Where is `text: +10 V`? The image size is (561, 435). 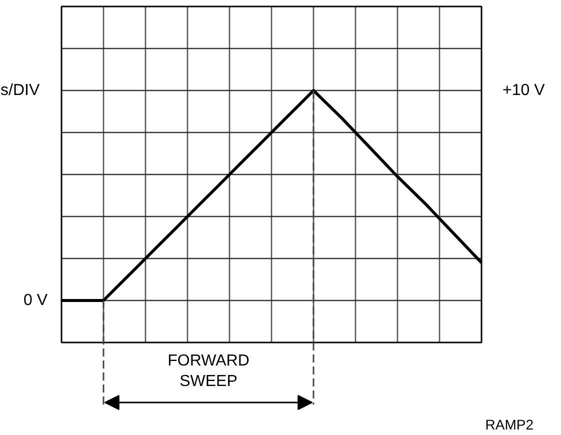
text: +10 V is located at coordinates (524, 90).